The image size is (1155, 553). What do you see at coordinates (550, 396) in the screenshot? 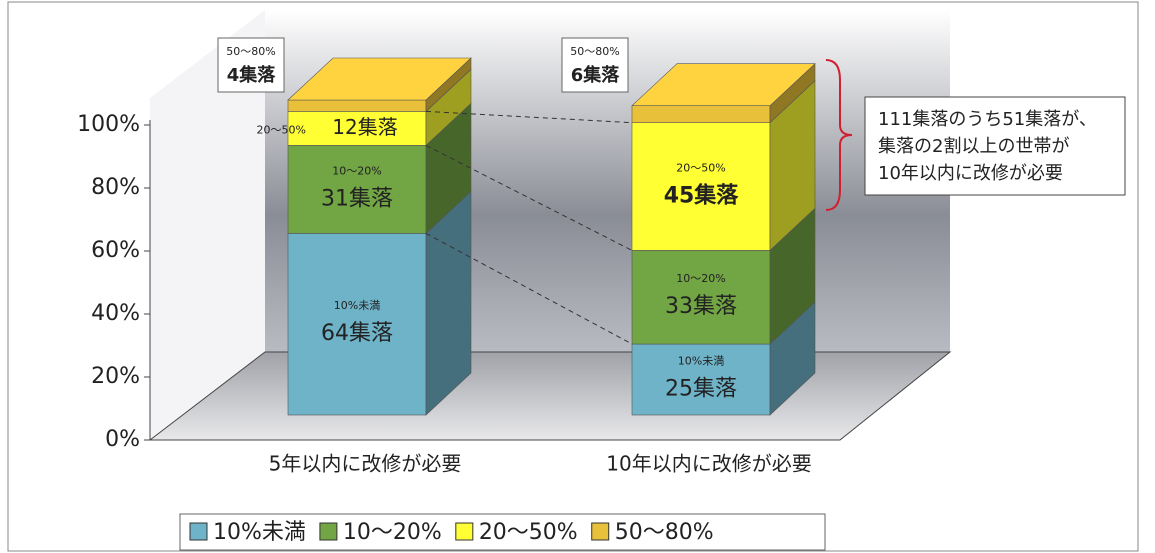
I see `floor` at bounding box center [550, 396].